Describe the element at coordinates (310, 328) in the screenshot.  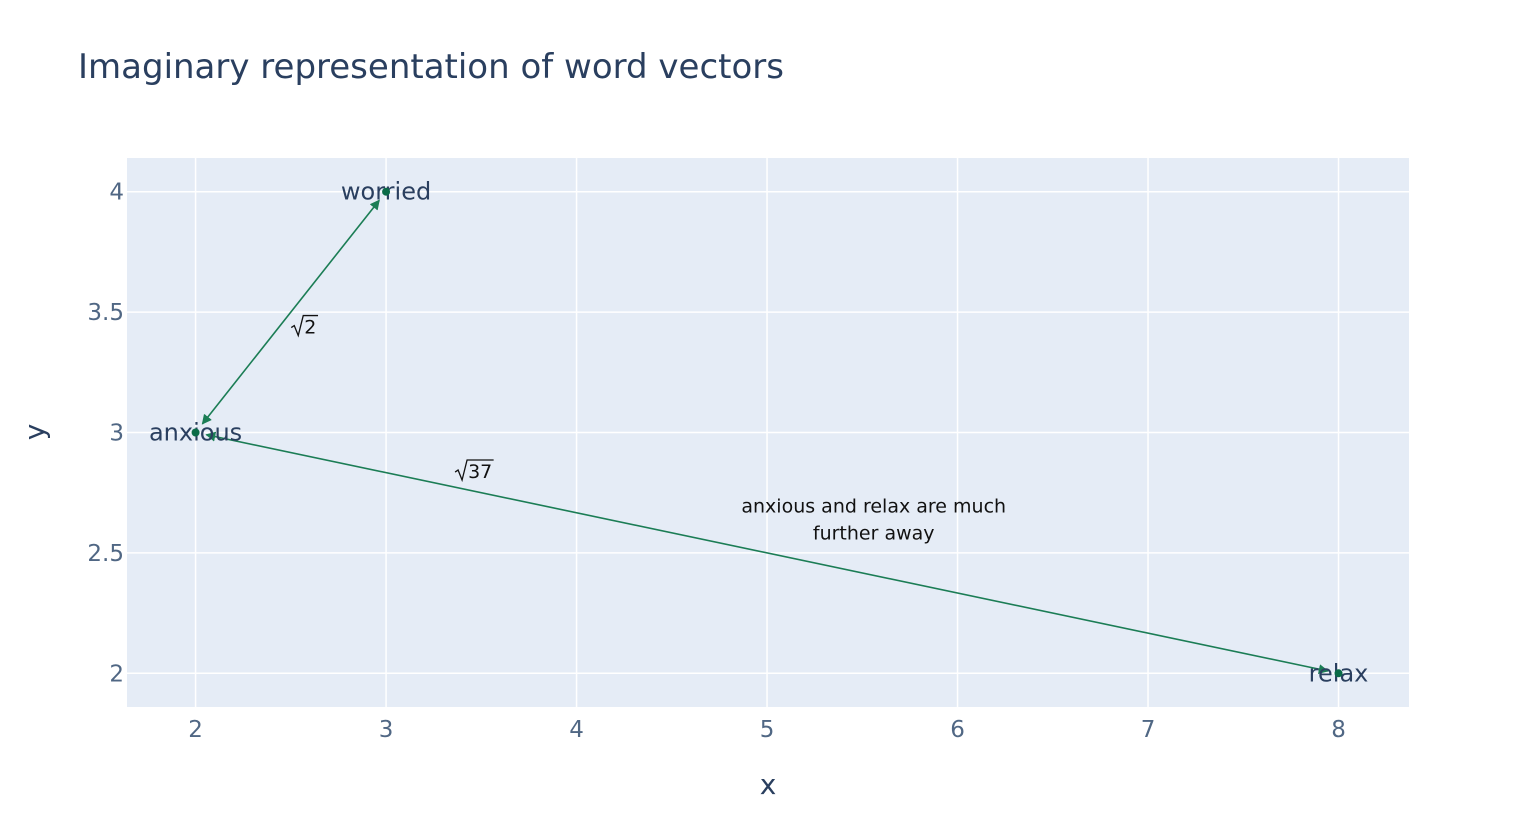
I see `arrow-label-radicand: 2` at that location.